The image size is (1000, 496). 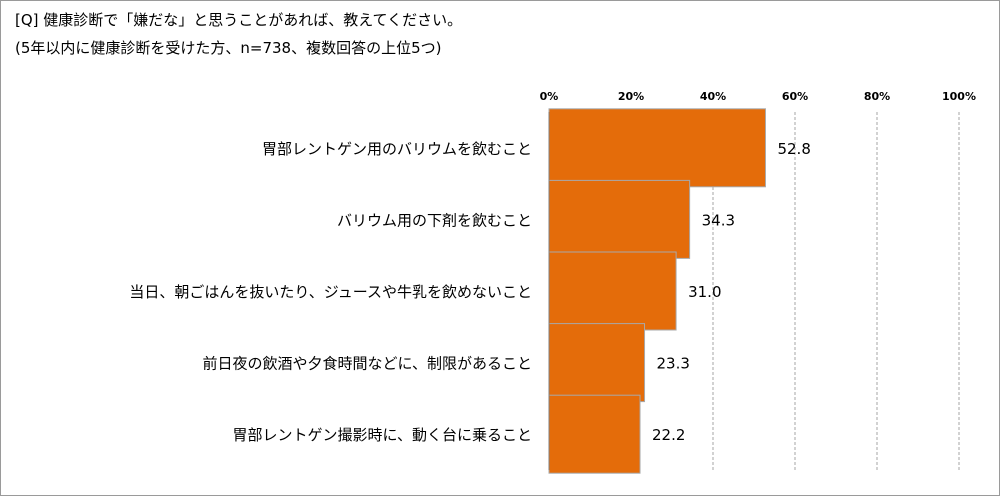 What do you see at coordinates (228, 48) in the screenshot?
I see `question-subtitle: (5年以内に健康診断を受けた方、n=738、複数回答の上位5つ)` at bounding box center [228, 48].